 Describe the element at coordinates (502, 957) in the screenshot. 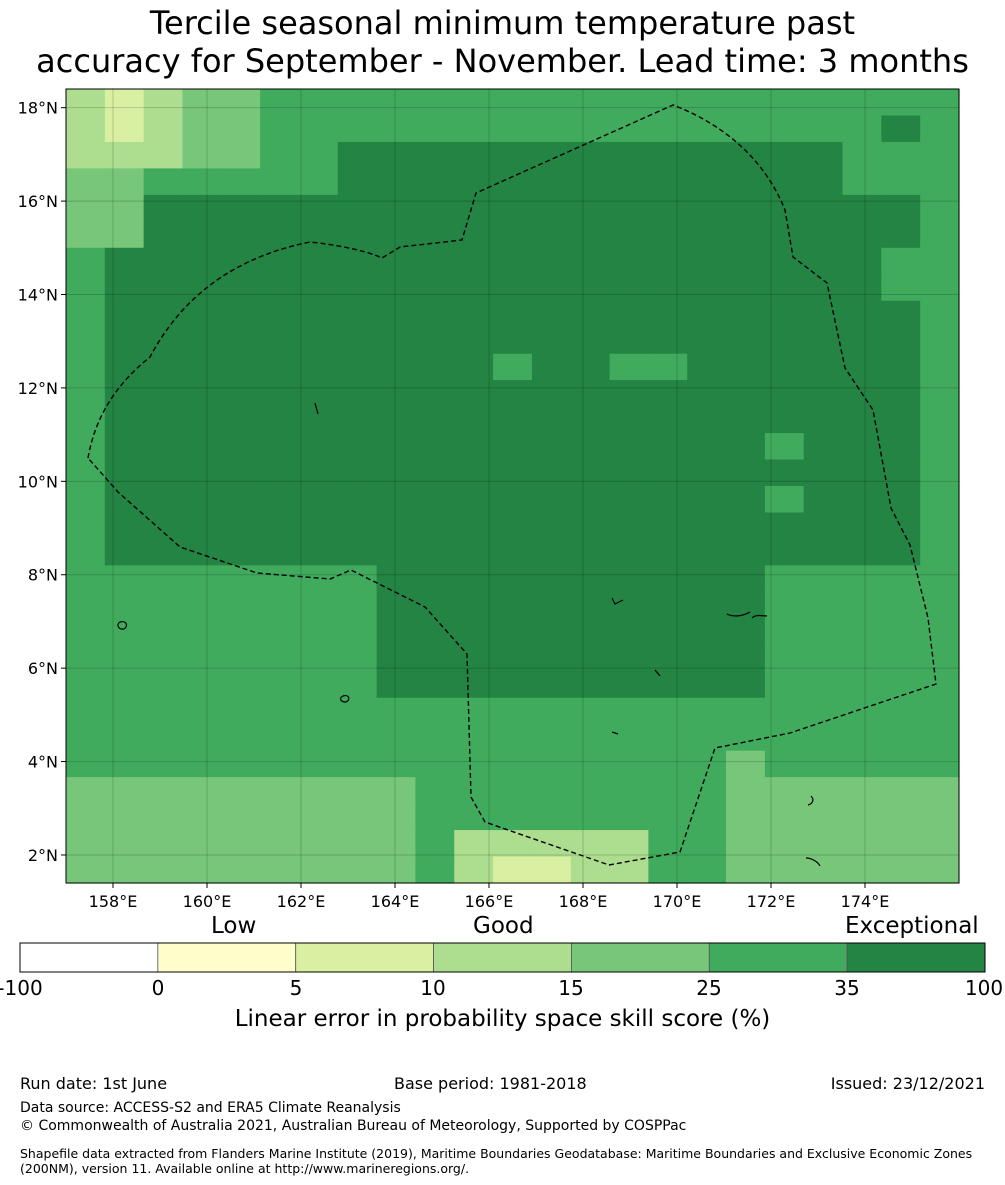

I see `colorbar-segment` at that location.